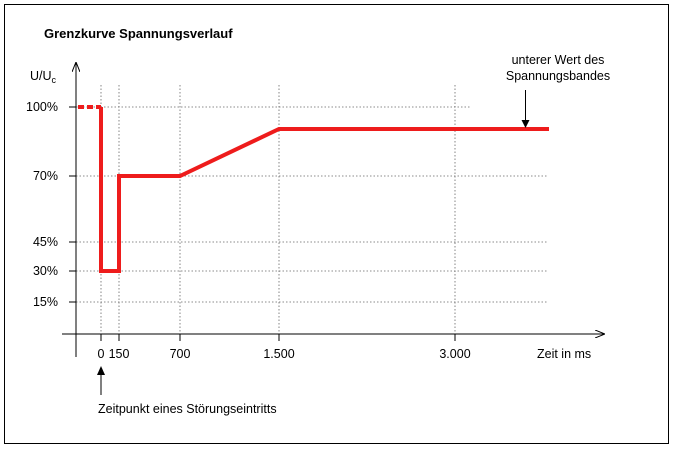  Describe the element at coordinates (45, 271) in the screenshot. I see `y-tick-label: 30%` at that location.